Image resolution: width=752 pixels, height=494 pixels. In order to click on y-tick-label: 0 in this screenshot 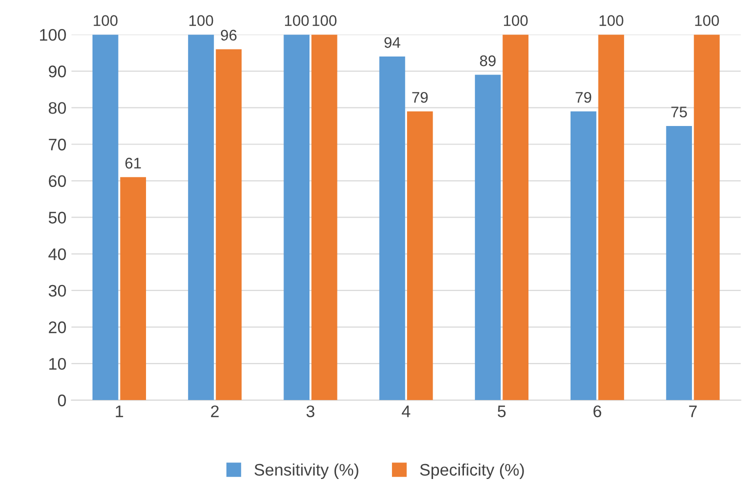, I will do `click(62, 400)`.